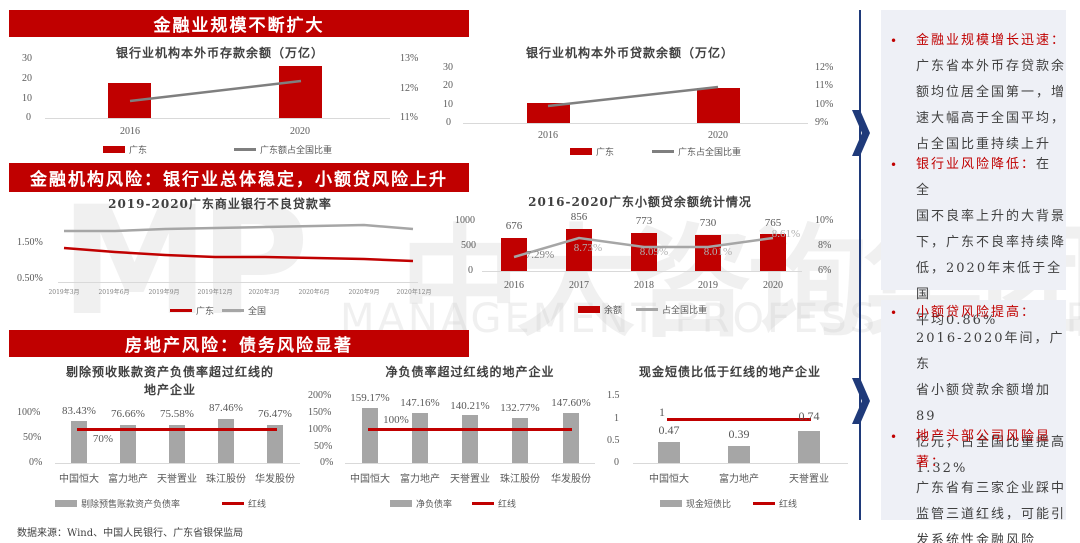  Describe the element at coordinates (117, 503) in the screenshot. I see `legend-debt-ratio-bar: 剔除预售账款资产负债率` at that location.